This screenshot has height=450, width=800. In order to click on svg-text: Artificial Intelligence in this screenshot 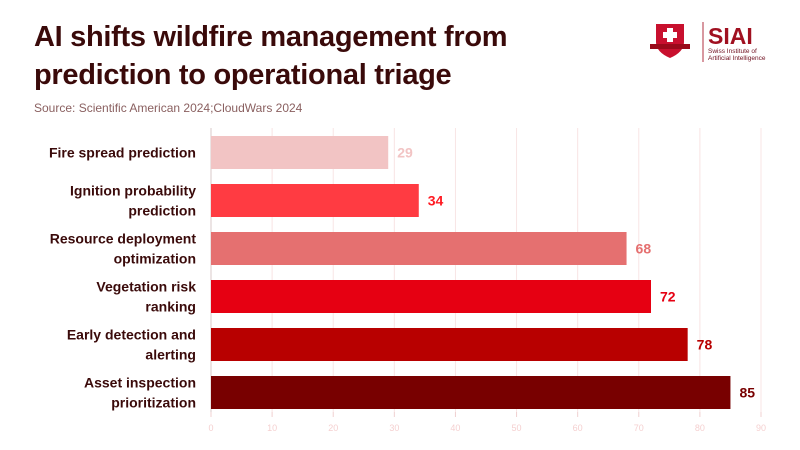, I will do `click(737, 58)`.